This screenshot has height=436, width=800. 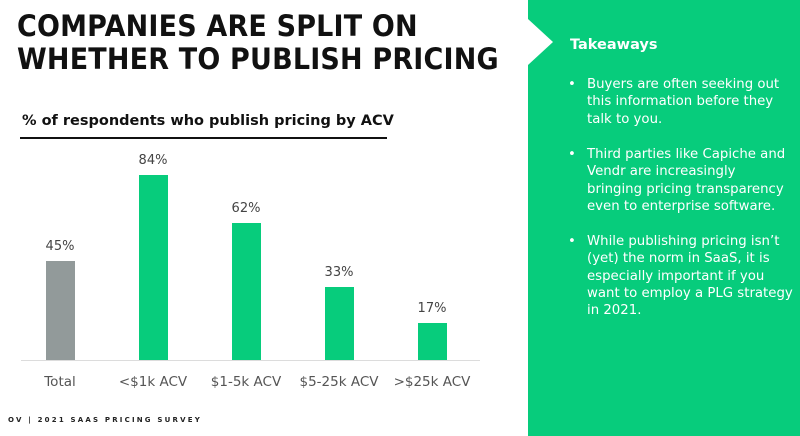 What do you see at coordinates (60, 246) in the screenshot?
I see `bar-value-label: 45%` at bounding box center [60, 246].